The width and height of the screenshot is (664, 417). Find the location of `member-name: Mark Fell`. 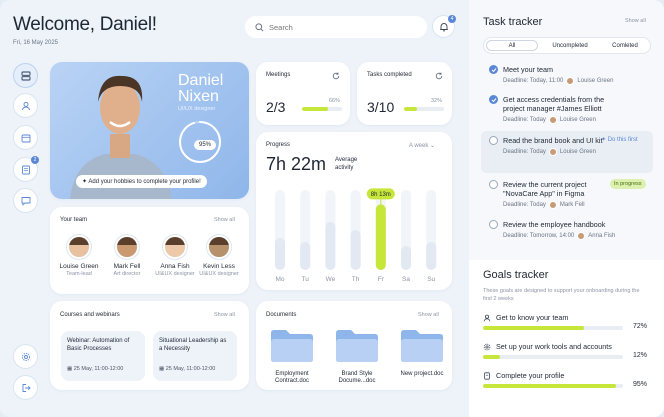

member-name: Mark Fell is located at coordinates (127, 266).